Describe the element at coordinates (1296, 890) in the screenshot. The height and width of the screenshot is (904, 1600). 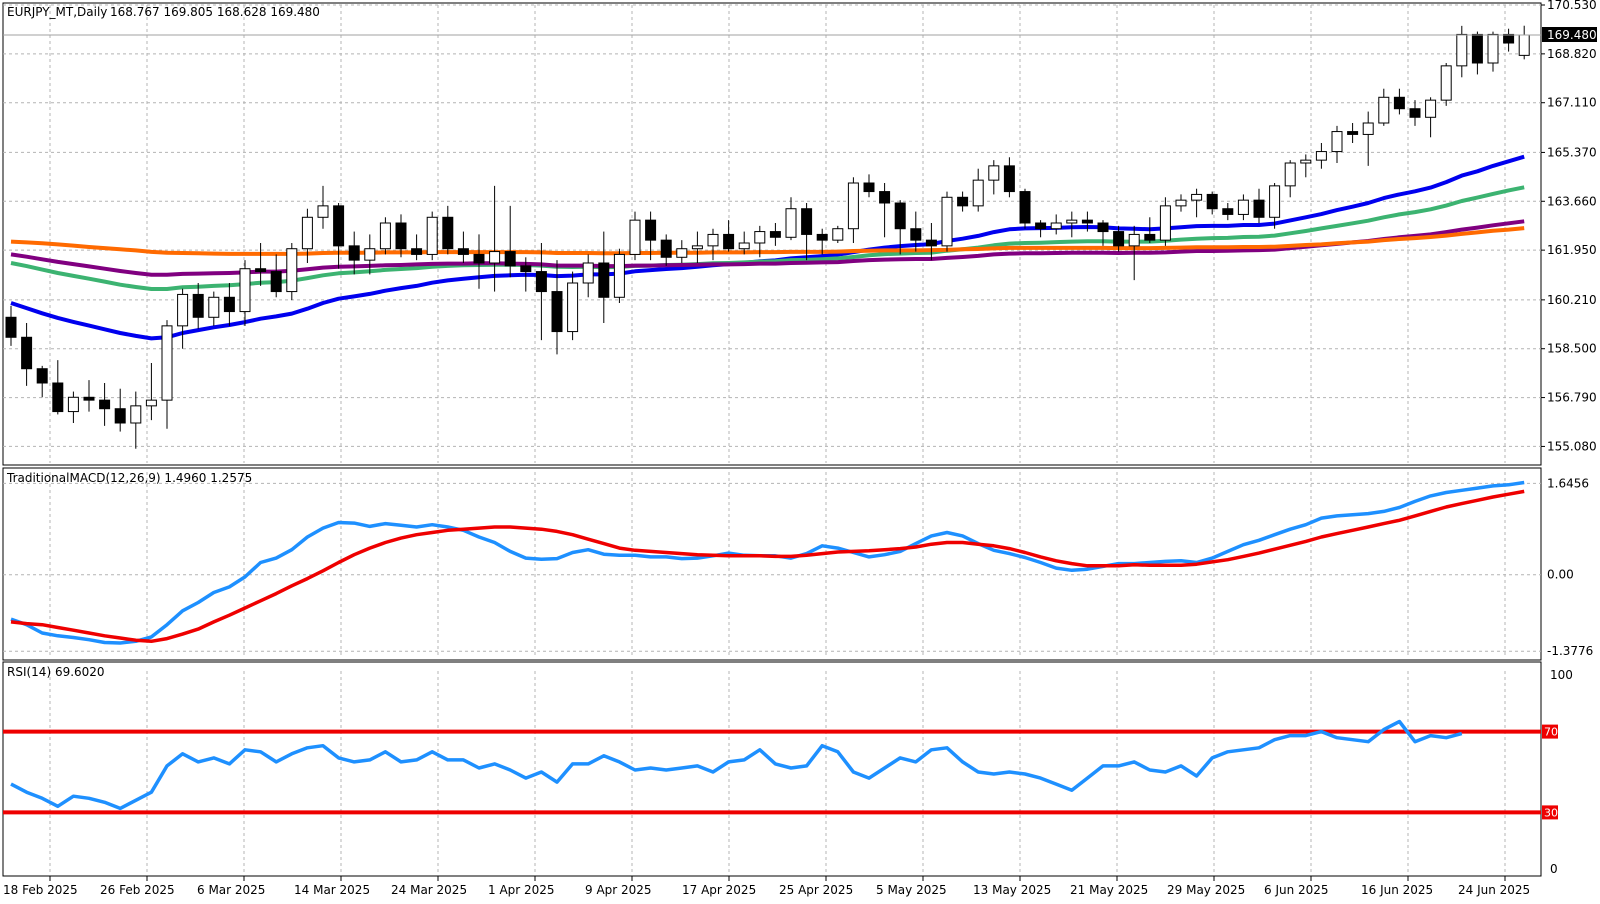
I see `x-tick-label: 6 Jun 2025` at that location.